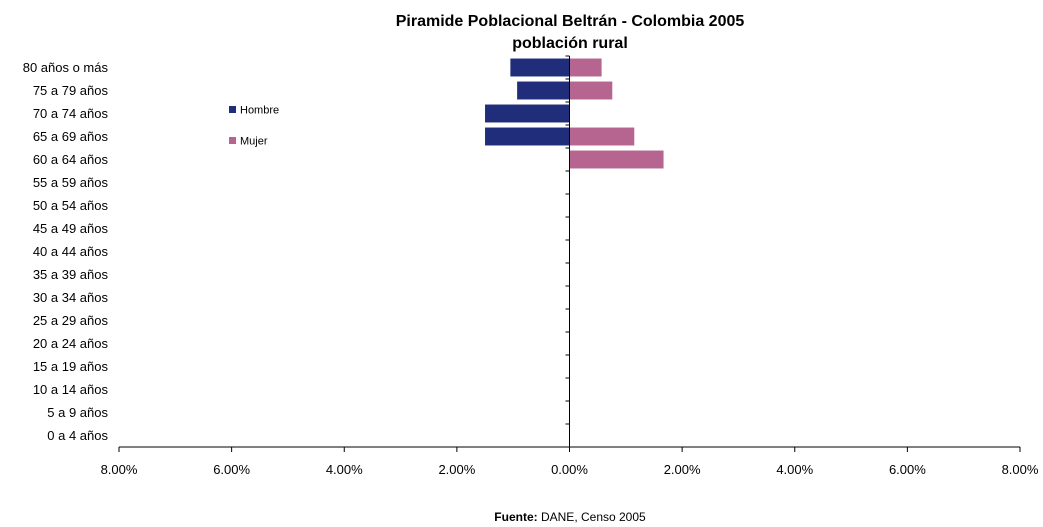 The width and height of the screenshot is (1043, 527). Describe the element at coordinates (71, 389) in the screenshot. I see `category-label: 10 a 14 años` at that location.